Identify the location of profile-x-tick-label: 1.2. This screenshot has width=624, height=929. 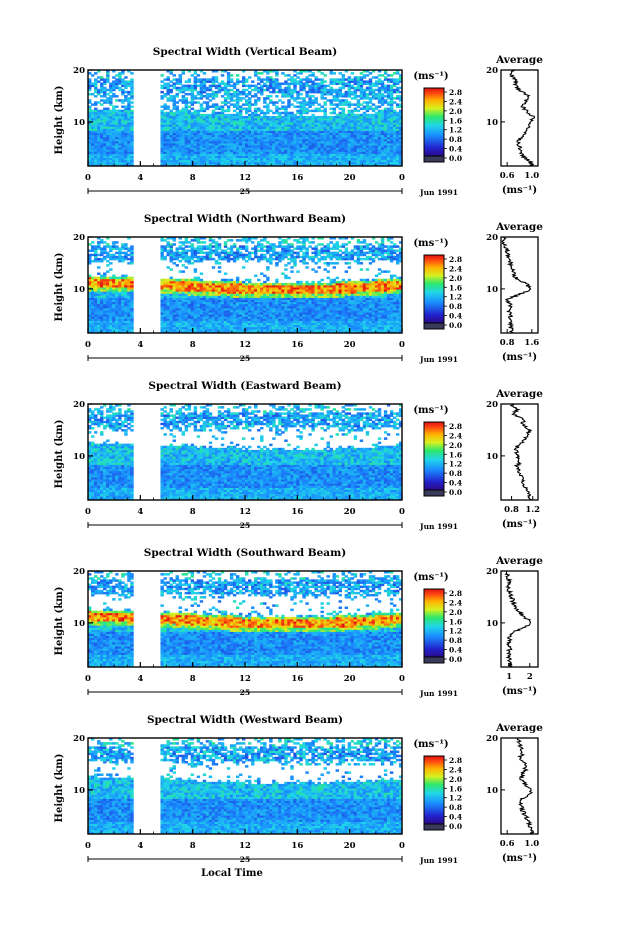
(532, 510).